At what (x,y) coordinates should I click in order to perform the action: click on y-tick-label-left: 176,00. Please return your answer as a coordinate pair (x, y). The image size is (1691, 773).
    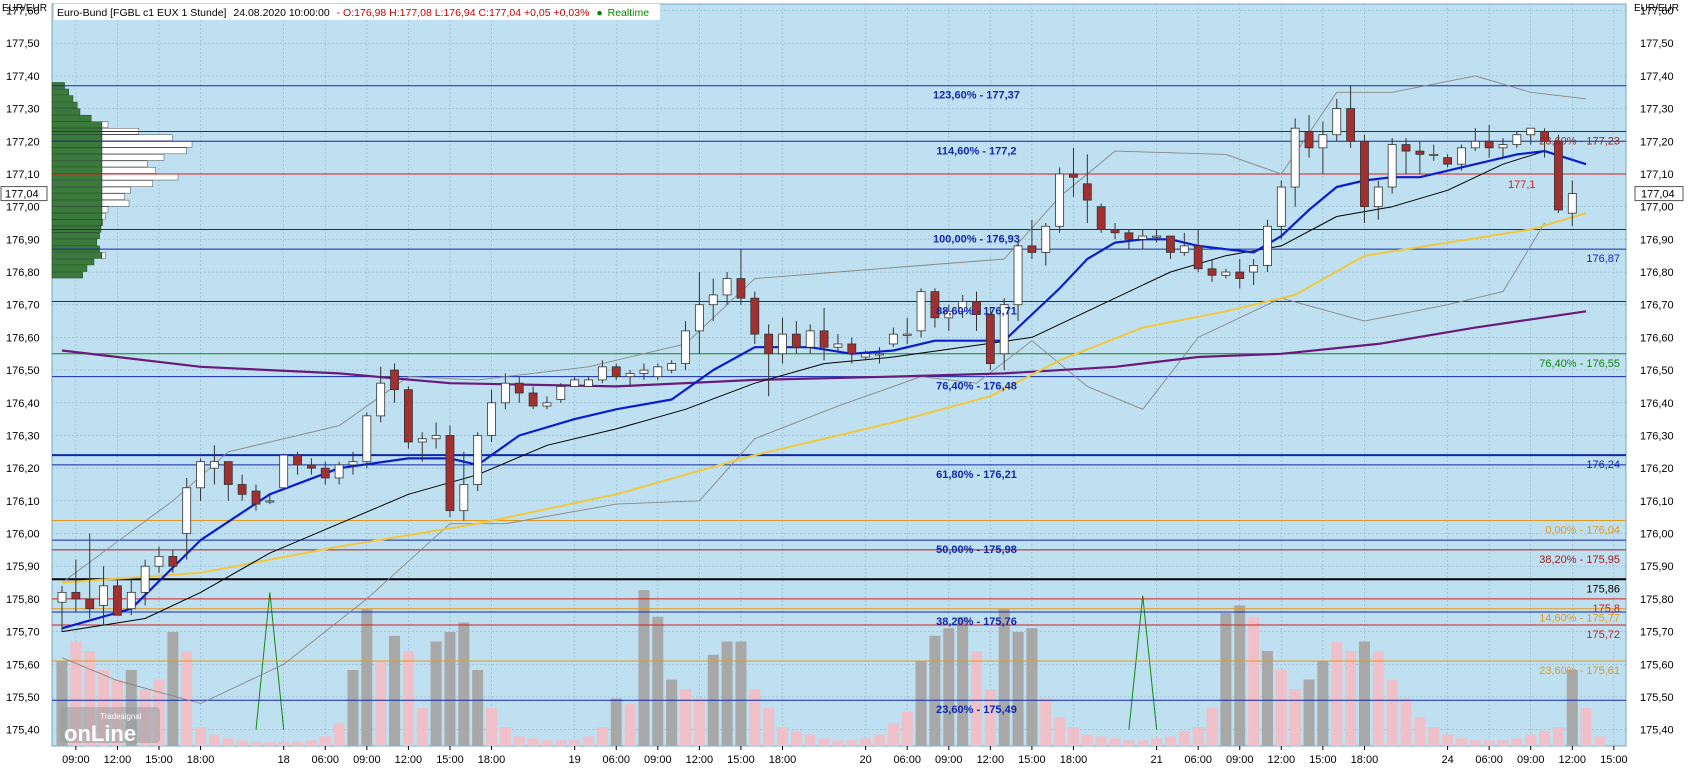
    Looking at the image, I should click on (23, 535).